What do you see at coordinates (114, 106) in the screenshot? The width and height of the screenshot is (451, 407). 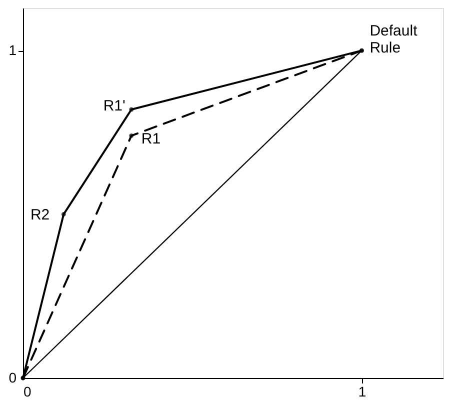 I see `annotation: R1'` at bounding box center [114, 106].